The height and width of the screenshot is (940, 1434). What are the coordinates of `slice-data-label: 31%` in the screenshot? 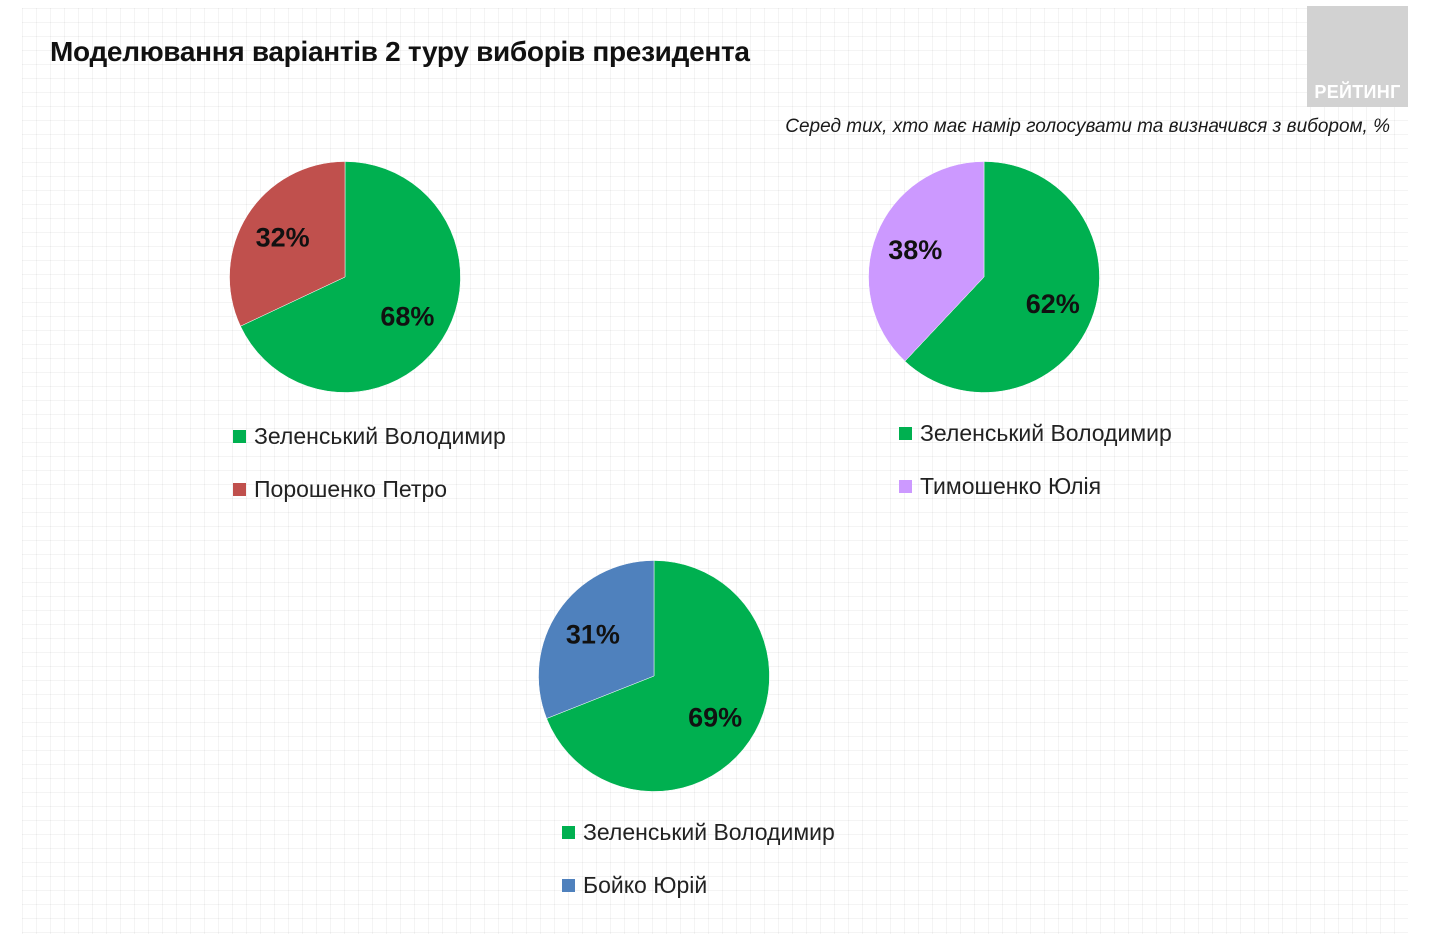 It's located at (593, 634).